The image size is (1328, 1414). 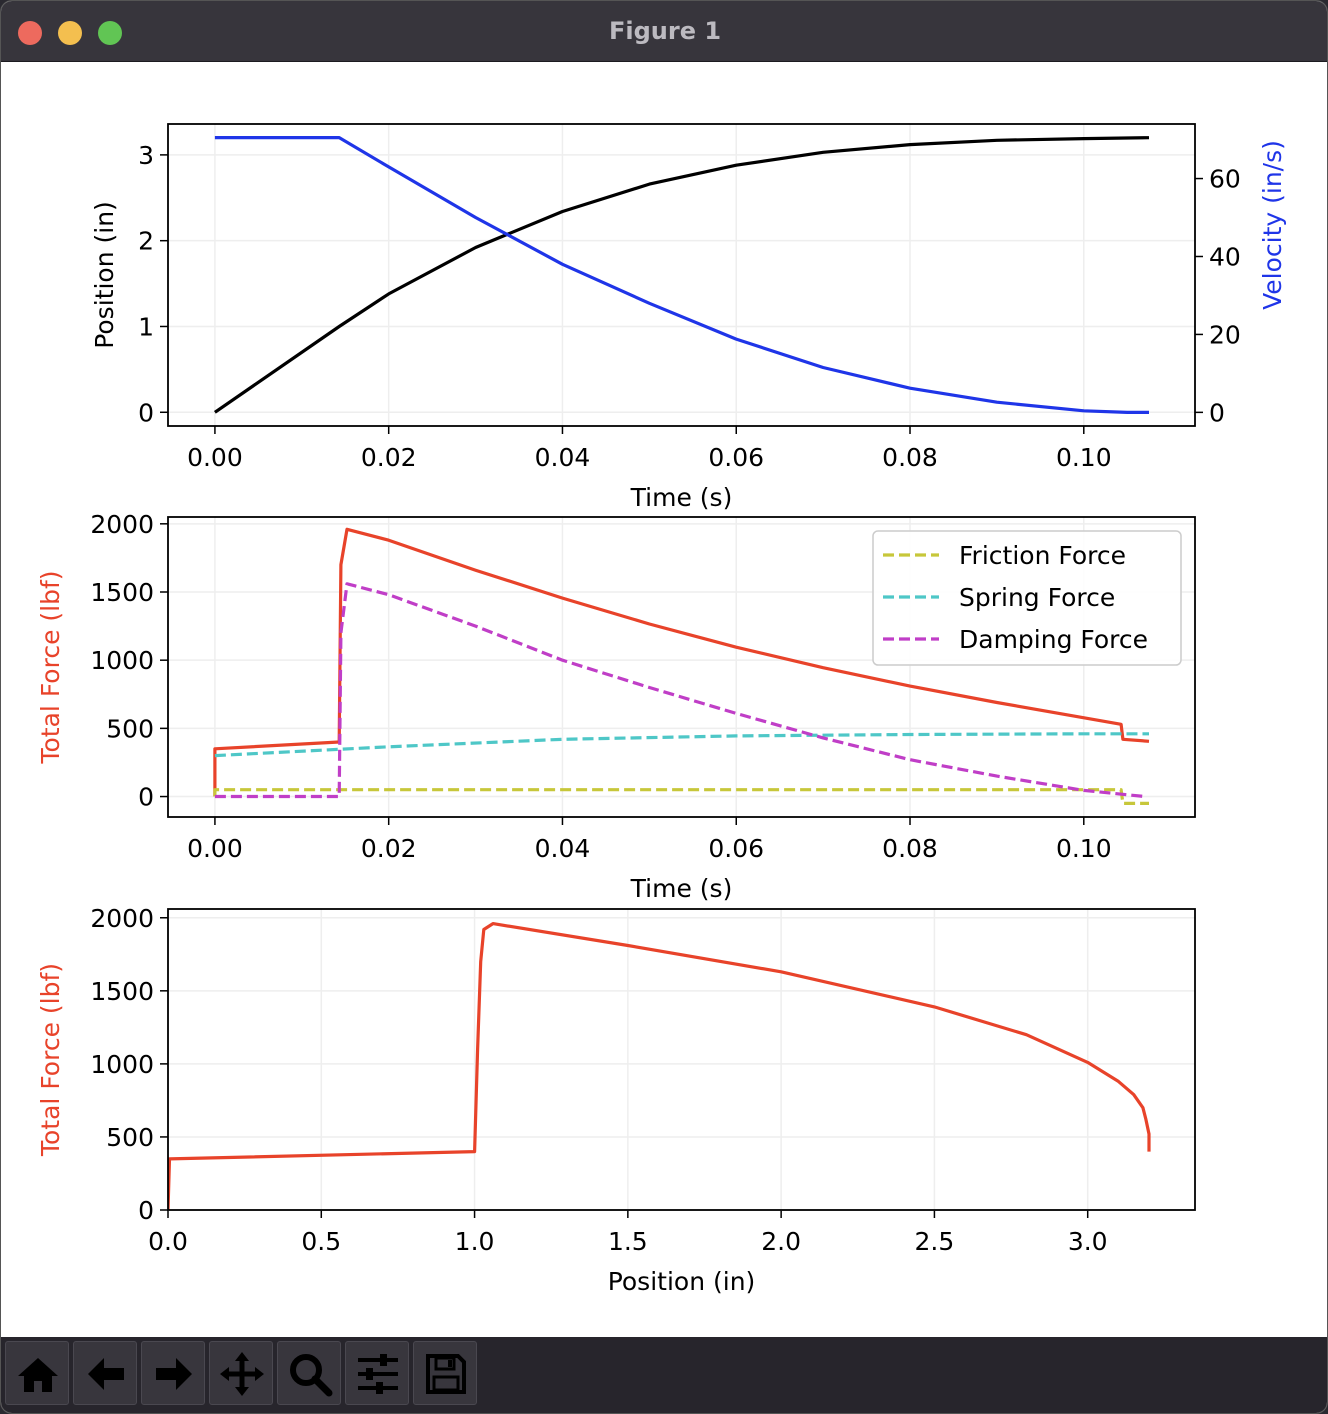 I want to click on configure-subplots-button, so click(x=377, y=1373).